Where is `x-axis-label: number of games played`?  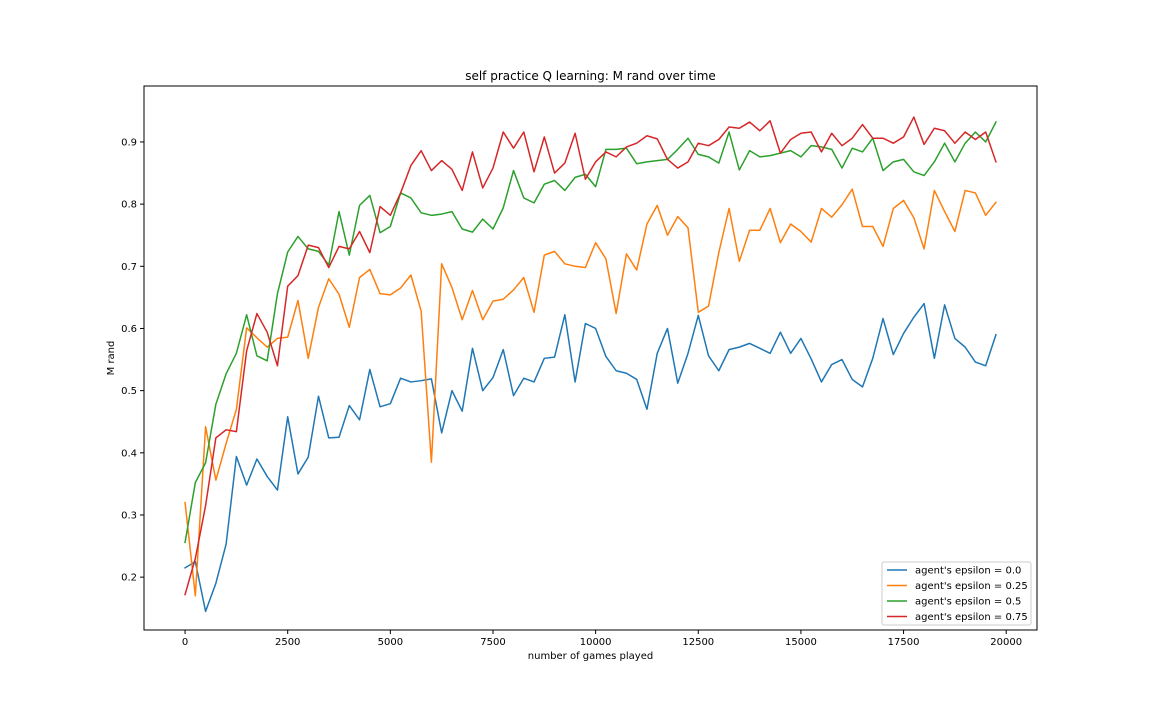 x-axis-label: number of games played is located at coordinates (590, 656).